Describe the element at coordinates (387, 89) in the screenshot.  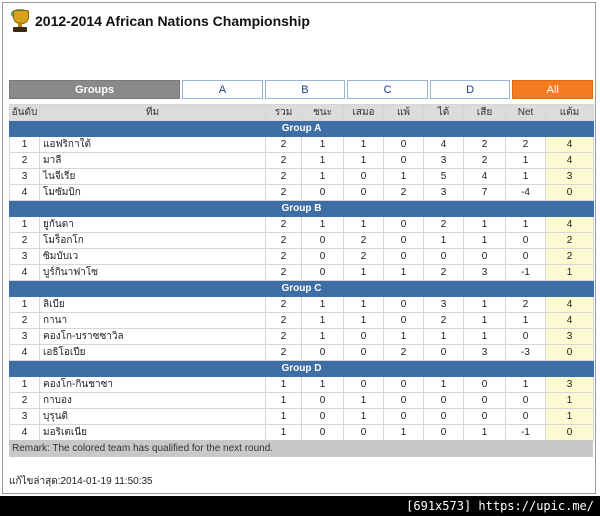
I see `tab-group-c: C` at that location.